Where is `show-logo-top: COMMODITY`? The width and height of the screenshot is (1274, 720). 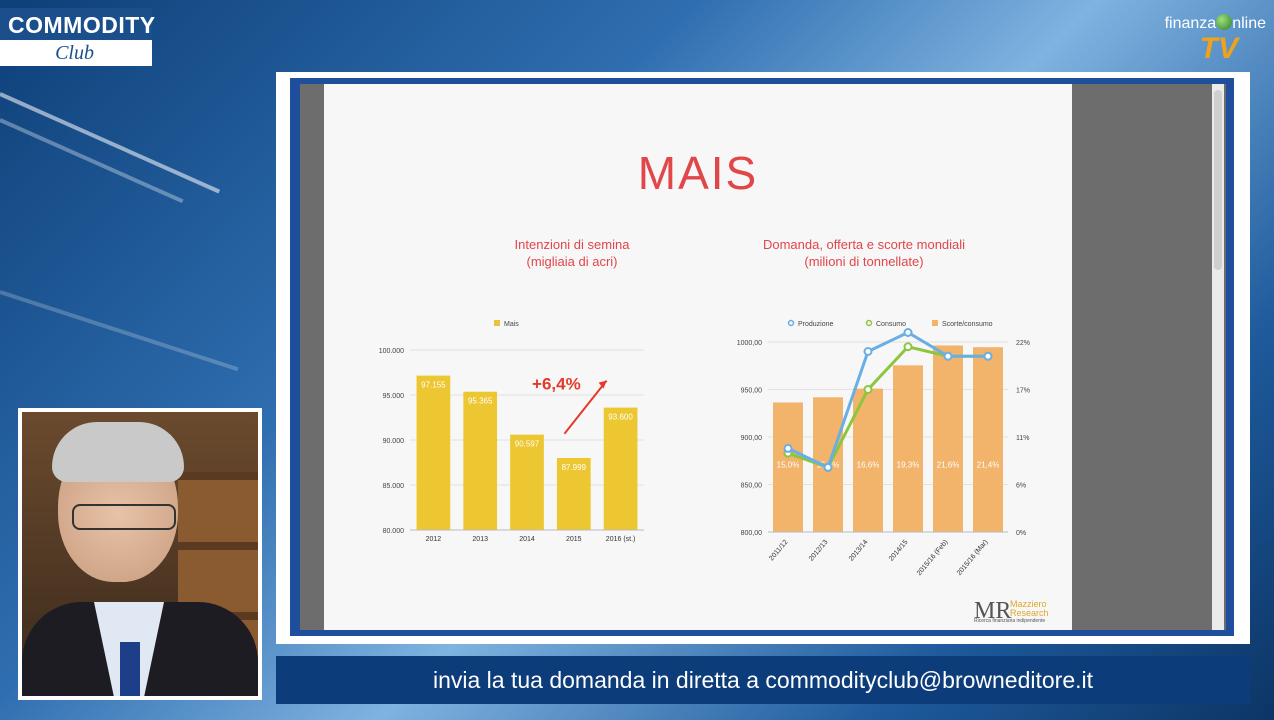 show-logo-top: COMMODITY is located at coordinates (77, 24).